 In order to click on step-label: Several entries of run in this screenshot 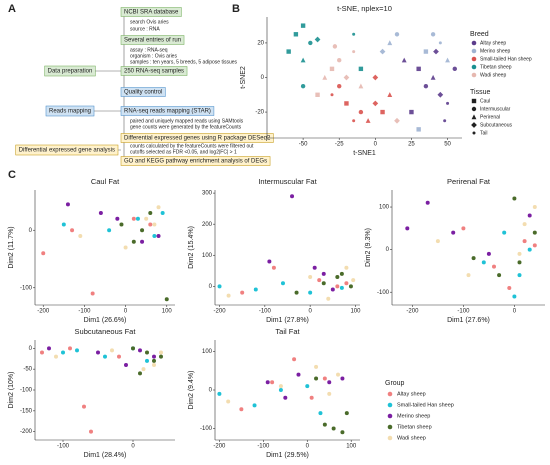, I will do `click(152, 41)`.